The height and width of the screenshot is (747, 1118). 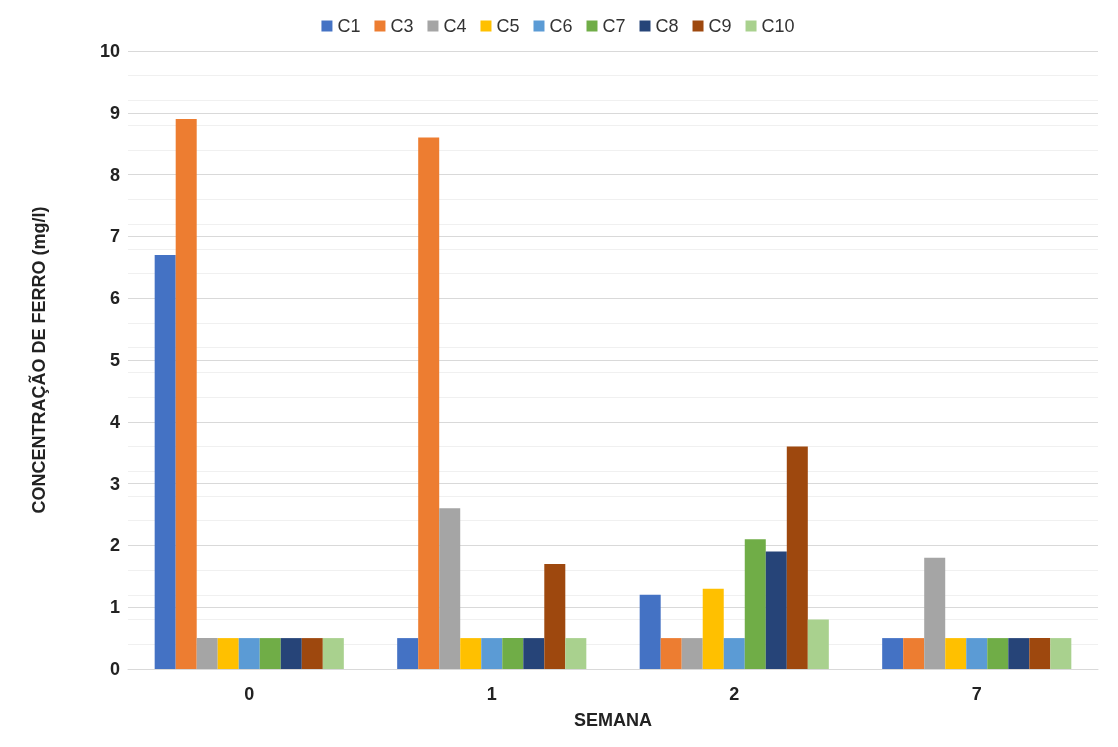 What do you see at coordinates (114, 360) in the screenshot?
I see `y-tick-label: 5` at bounding box center [114, 360].